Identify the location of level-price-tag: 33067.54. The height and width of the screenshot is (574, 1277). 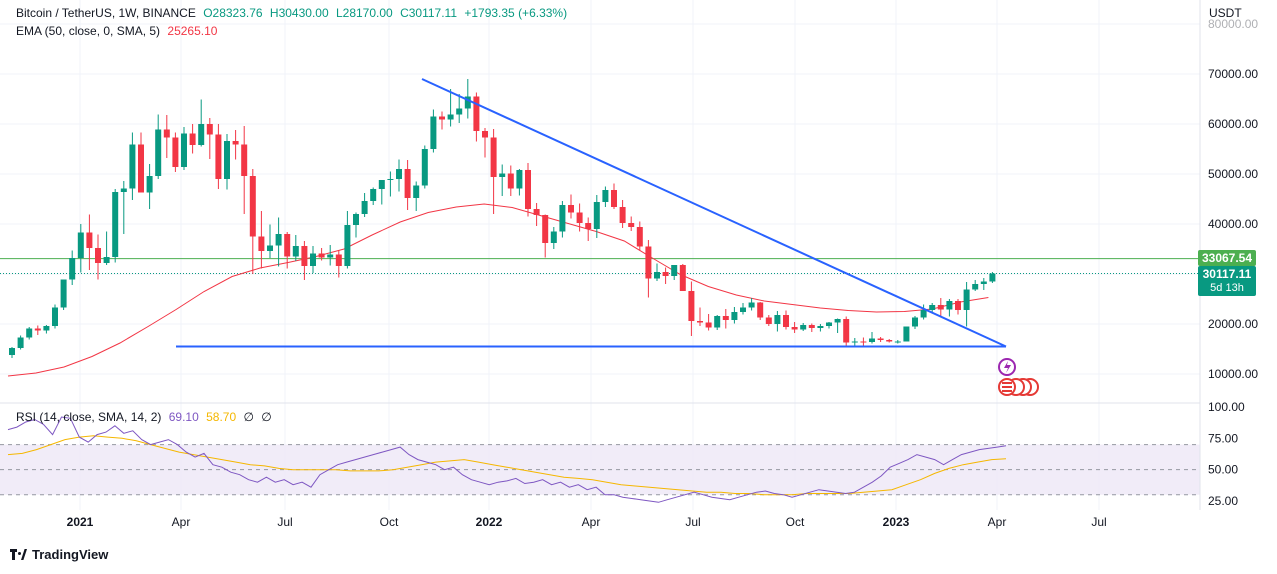
(1227, 258).